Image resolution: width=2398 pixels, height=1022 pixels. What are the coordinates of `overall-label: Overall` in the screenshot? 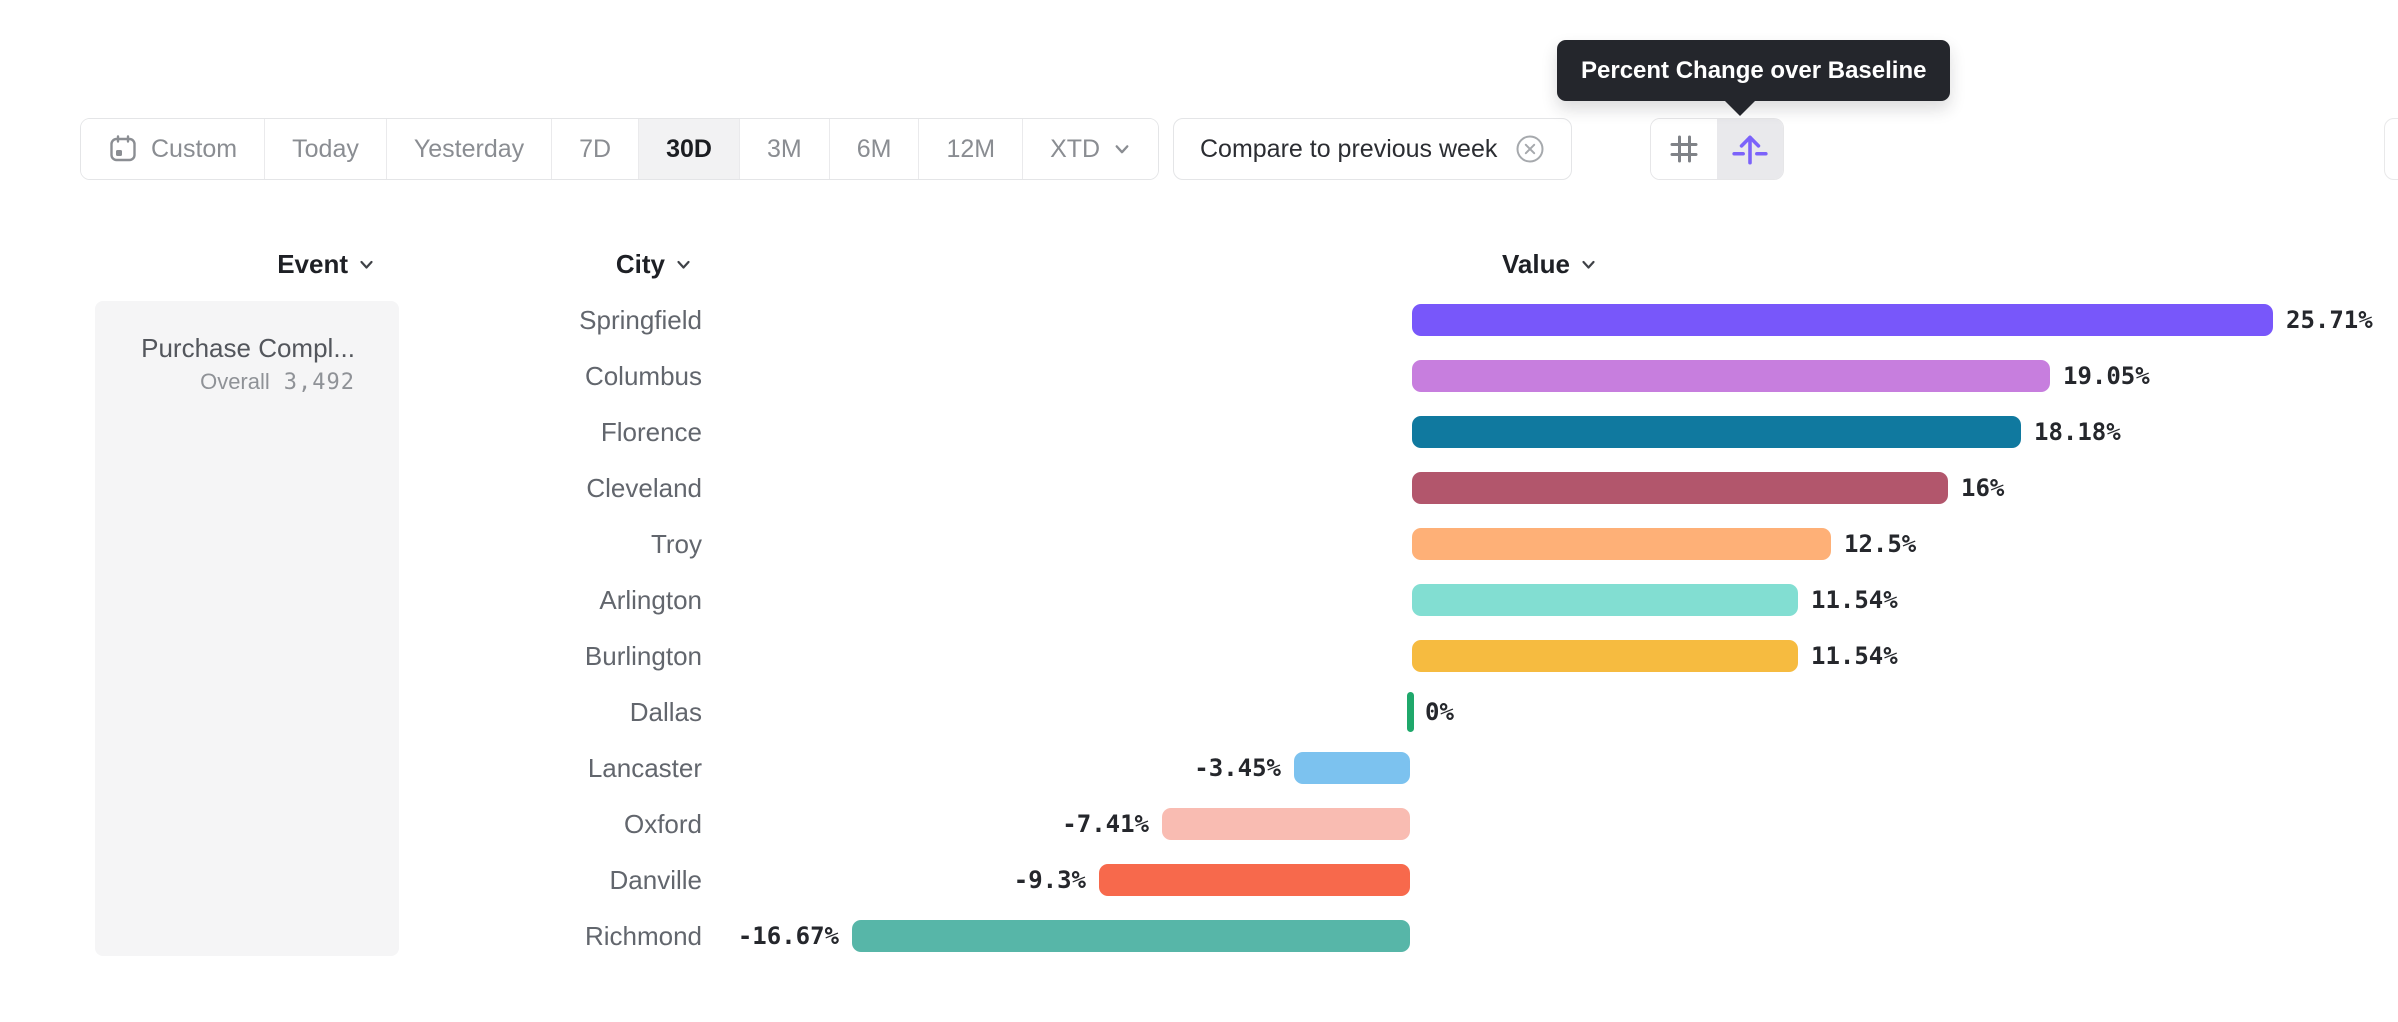 It's located at (235, 381).